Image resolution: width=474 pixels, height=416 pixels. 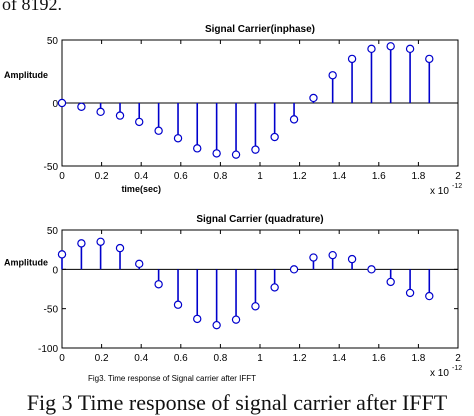 I want to click on chart-title: Signal Carrier(inphase), so click(x=260, y=29).